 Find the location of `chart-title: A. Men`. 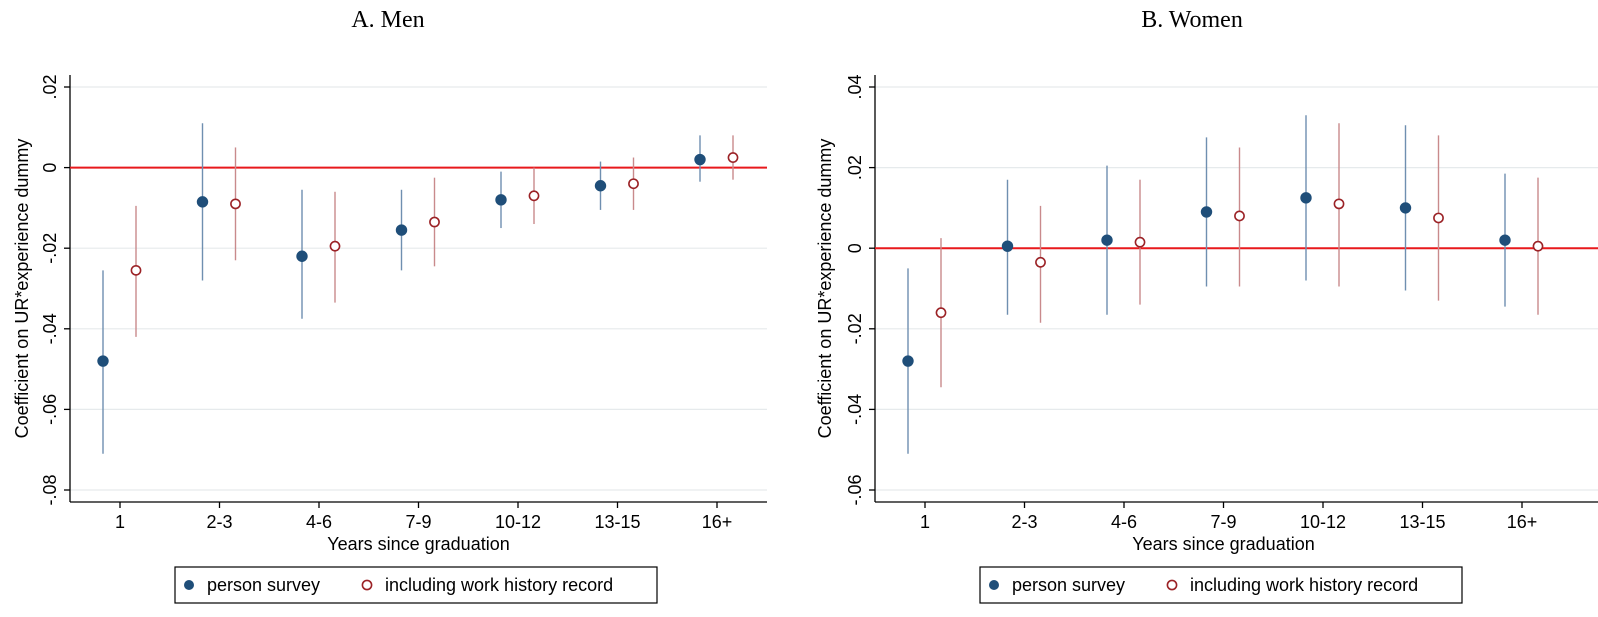

chart-title: A. Men is located at coordinates (387, 20).